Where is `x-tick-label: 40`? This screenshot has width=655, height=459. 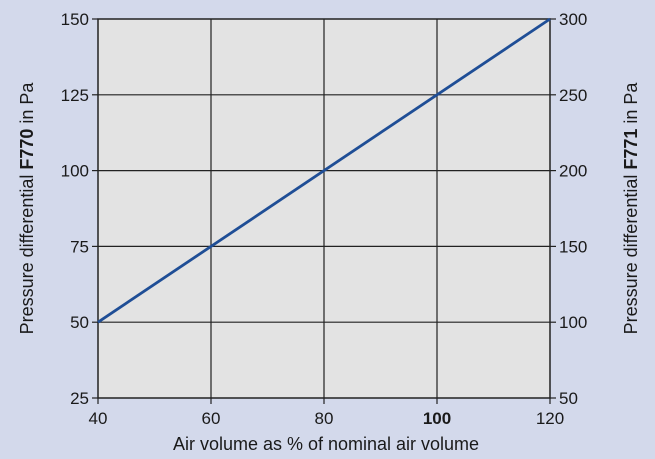 x-tick-label: 40 is located at coordinates (98, 418).